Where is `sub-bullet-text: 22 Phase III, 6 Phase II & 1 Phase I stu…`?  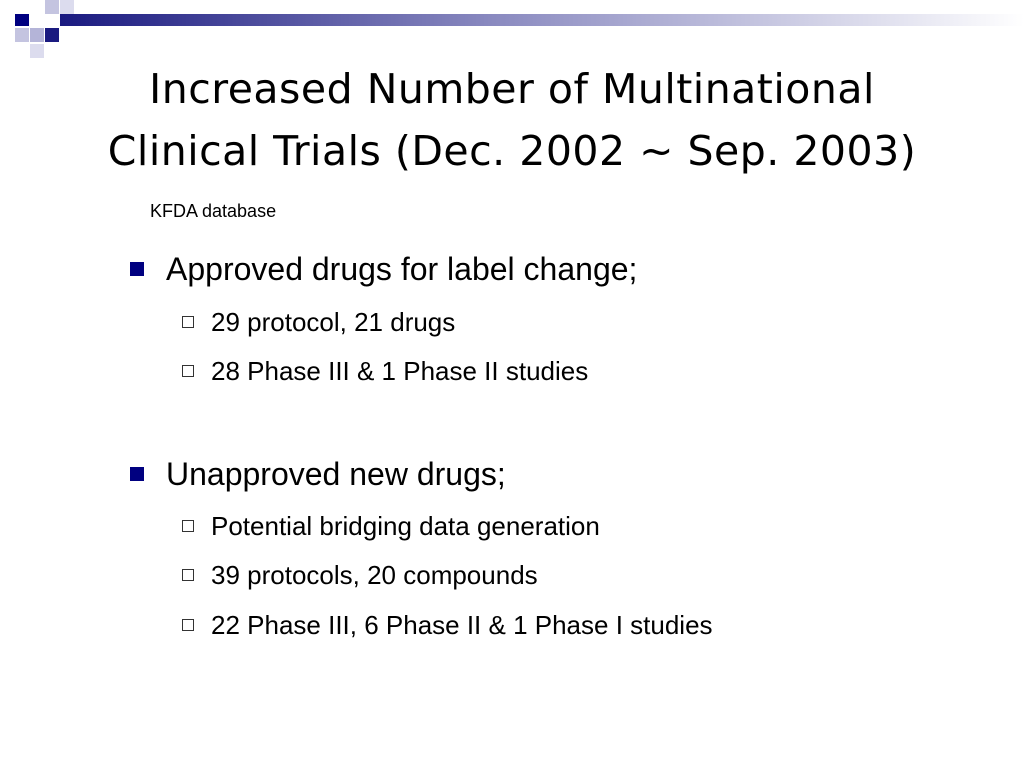 sub-bullet-text: 22 Phase III, 6 Phase II & 1 Phase I stu… is located at coordinates (462, 625).